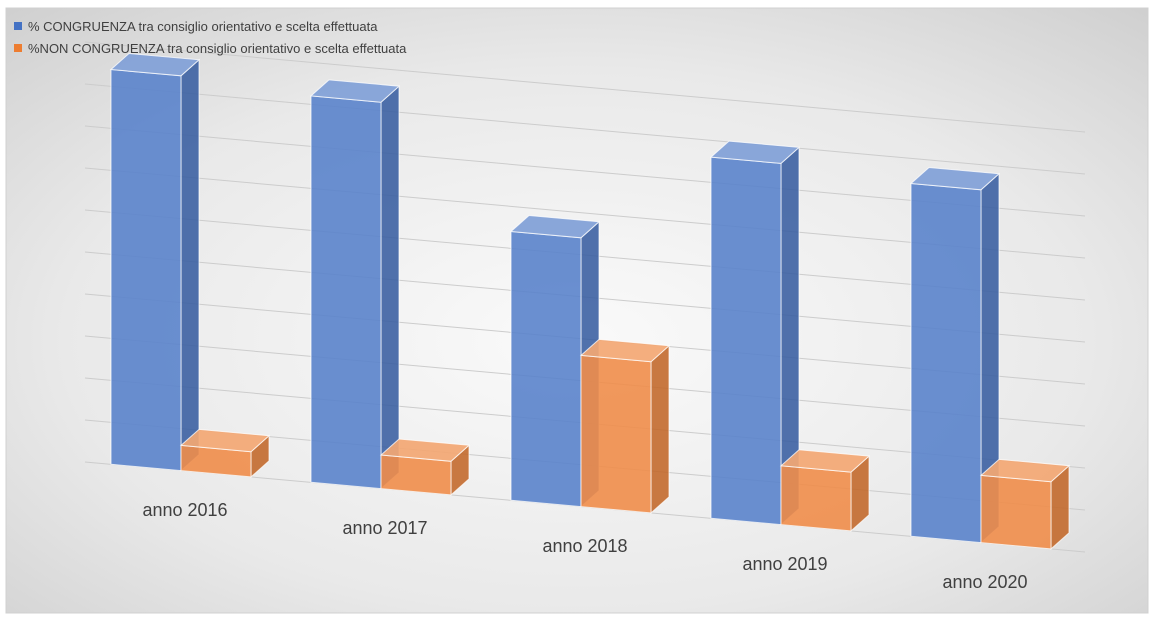 This screenshot has height=619, width=1155. What do you see at coordinates (984, 582) in the screenshot?
I see `category-label: anno 2020` at bounding box center [984, 582].